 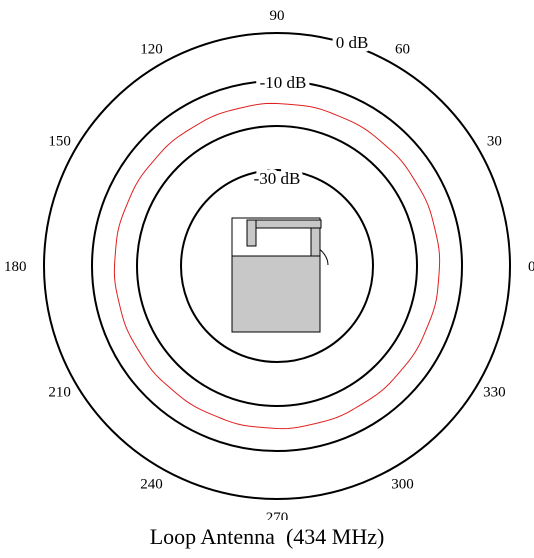 I want to click on ring-label-minus-10db: -10 dB, so click(x=283, y=82).